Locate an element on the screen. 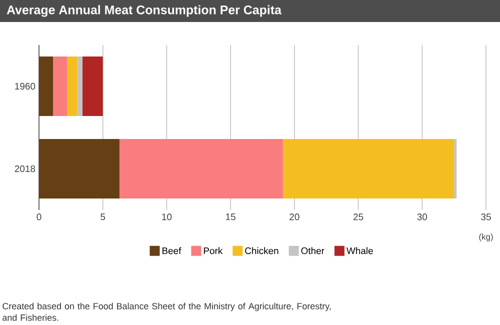 This screenshot has width=500, height=325. legend-label: Chicken is located at coordinates (261, 250).